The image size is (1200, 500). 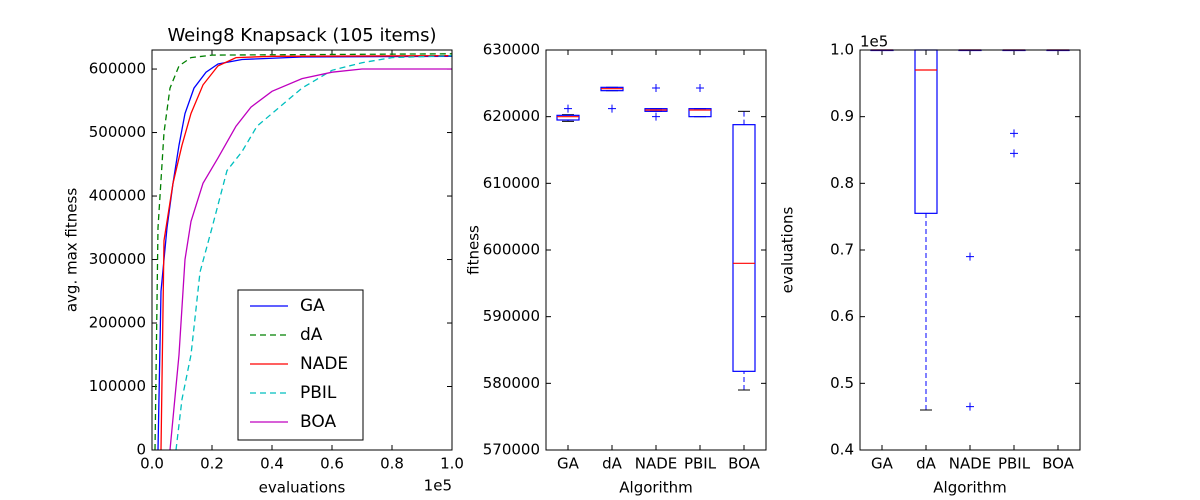 I want to click on legend-label: GA, so click(x=312, y=306).